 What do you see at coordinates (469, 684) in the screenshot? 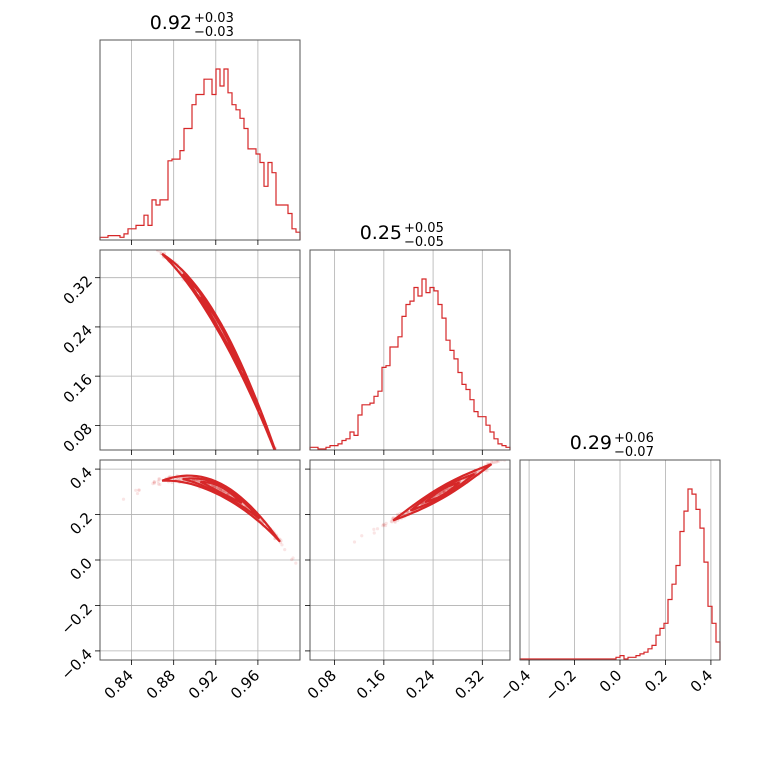
I see `scatter-1-2-xtick-label-3: 0.32` at bounding box center [469, 684].